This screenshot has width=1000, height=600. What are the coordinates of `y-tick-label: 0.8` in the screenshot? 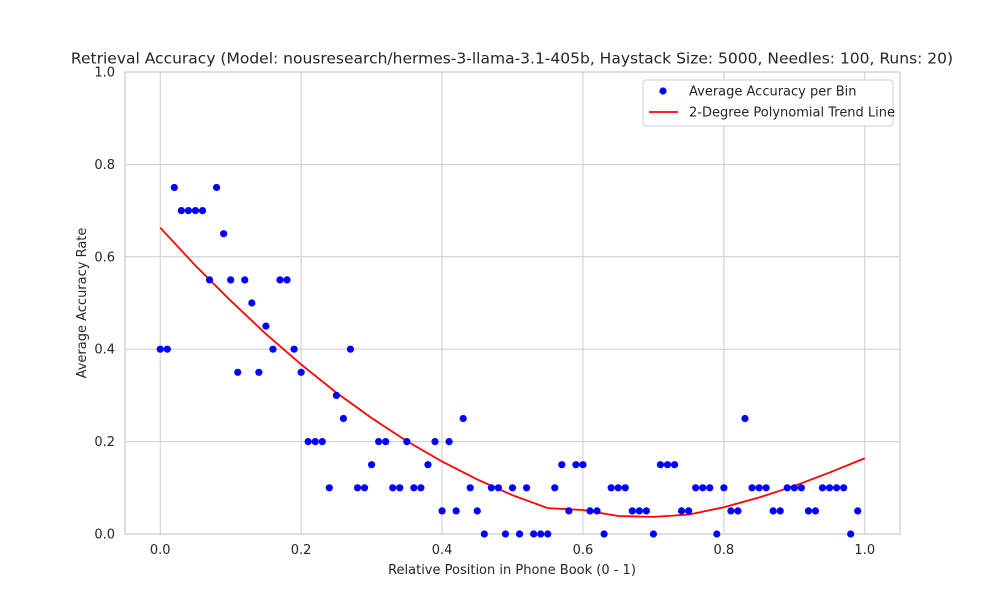 It's located at (104, 165).